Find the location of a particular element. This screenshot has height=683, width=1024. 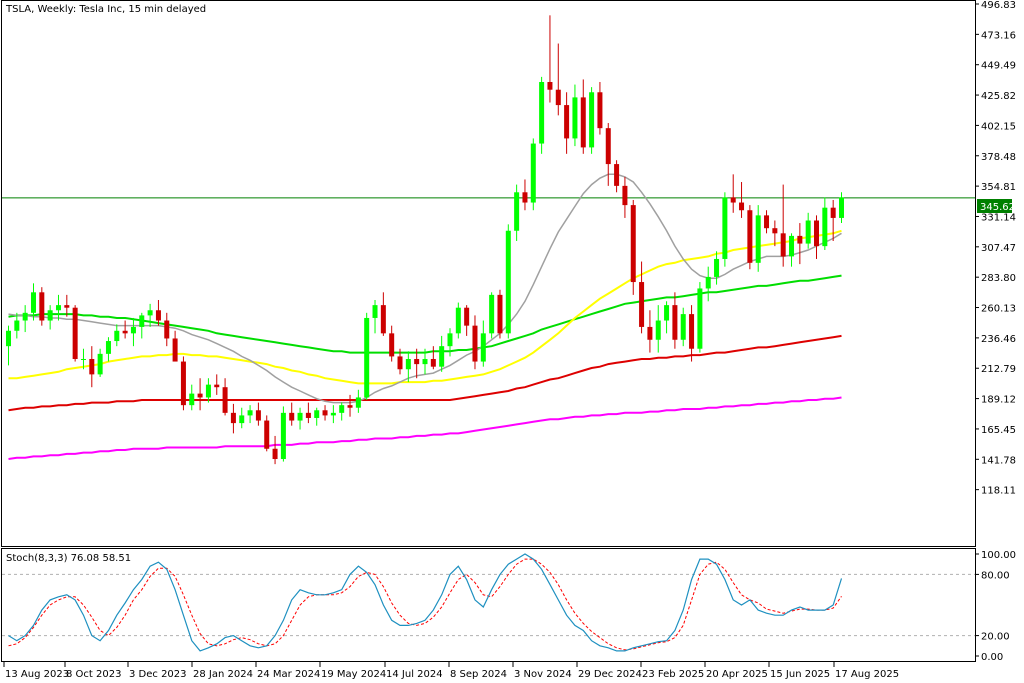

time-tick-label: 3 Nov 2024 is located at coordinates (543, 674).